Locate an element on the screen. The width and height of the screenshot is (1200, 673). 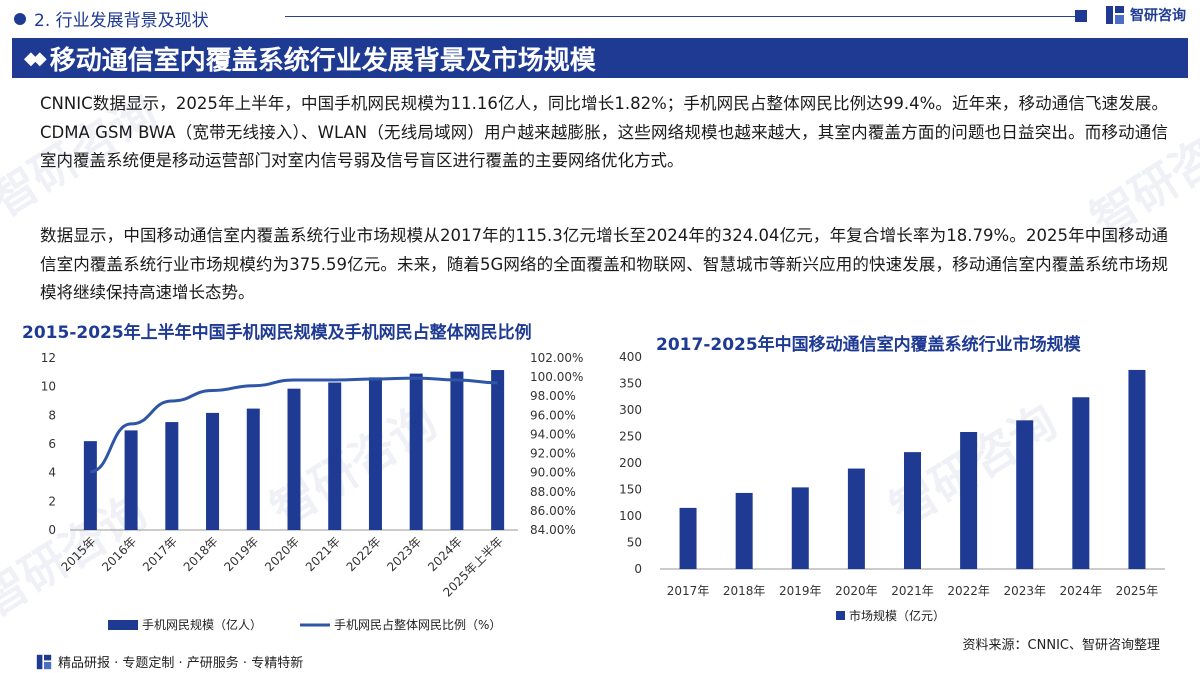
share-line is located at coordinates (294, 425).